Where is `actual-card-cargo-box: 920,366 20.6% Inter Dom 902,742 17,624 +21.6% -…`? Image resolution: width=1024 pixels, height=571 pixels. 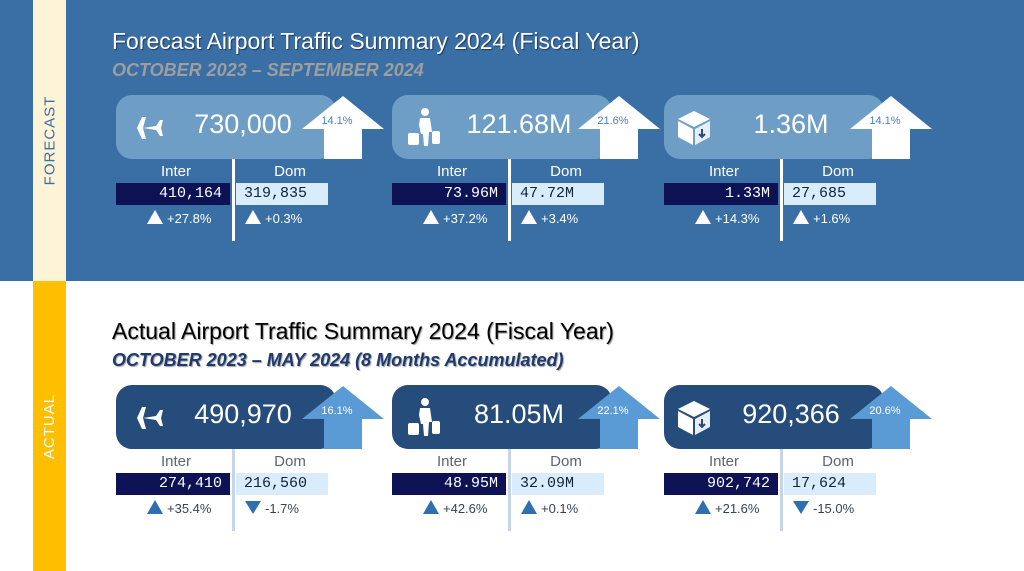
actual-card-cargo-box: 920,366 20.6% Inter Dom 902,742 17,624 +21.6% -… is located at coordinates (799, 460).